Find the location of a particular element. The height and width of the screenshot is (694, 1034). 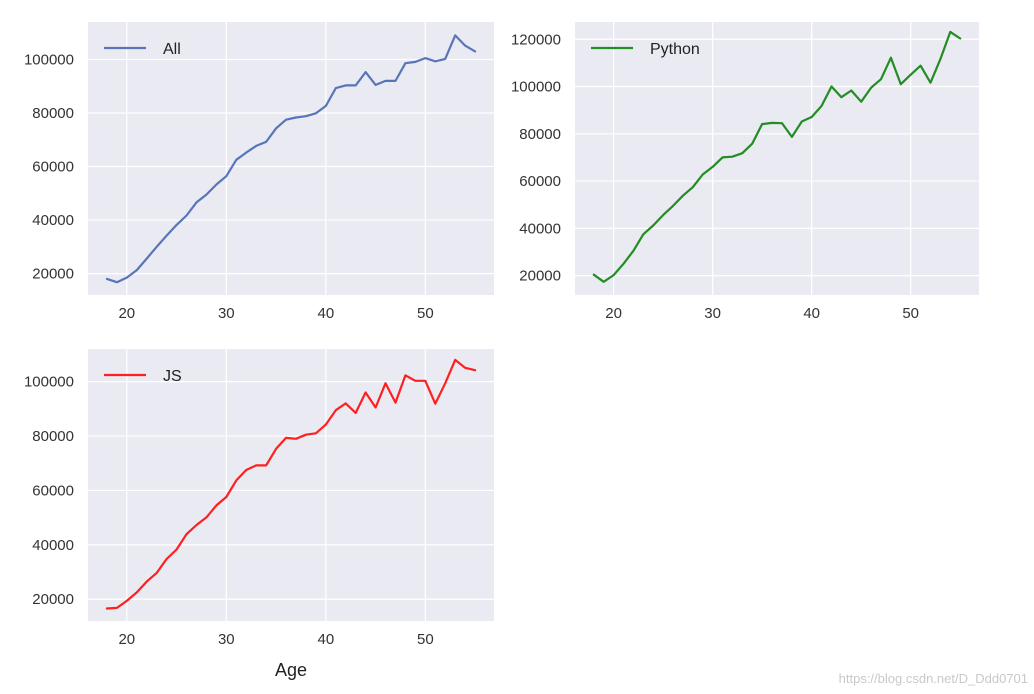

series-line-all is located at coordinates (291, 159).